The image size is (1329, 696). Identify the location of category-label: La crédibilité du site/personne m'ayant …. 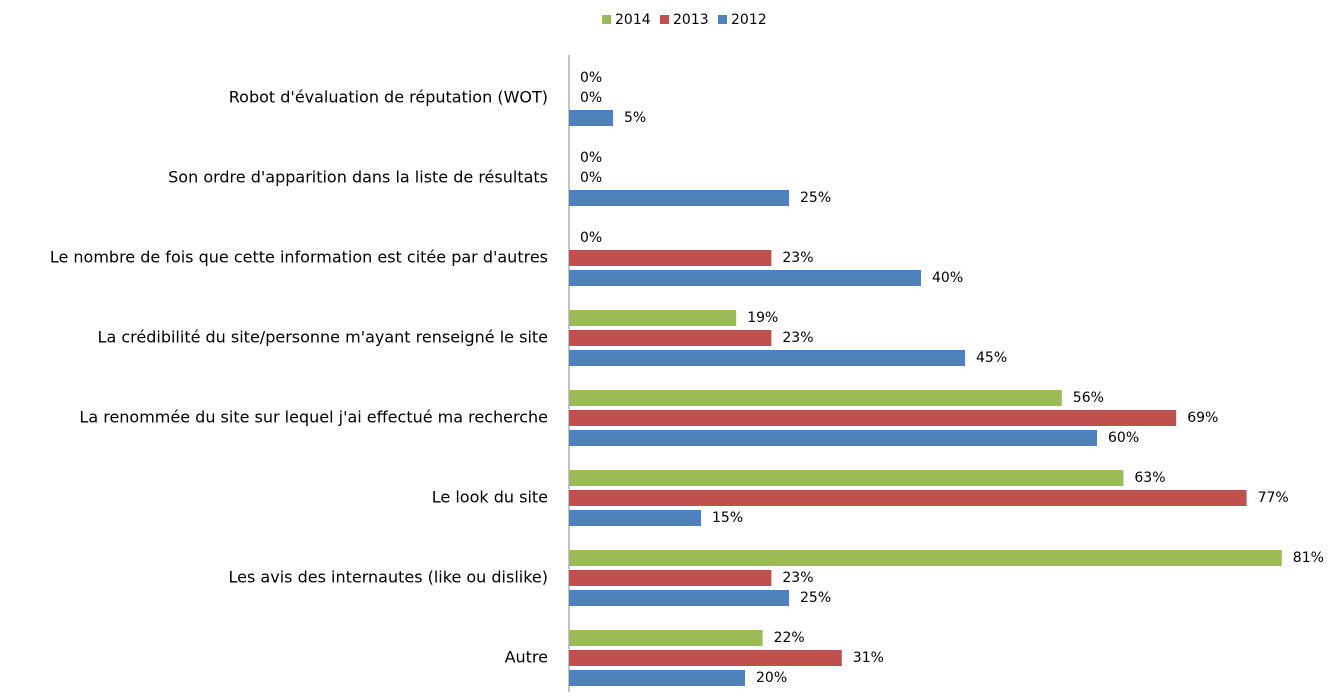
(323, 337).